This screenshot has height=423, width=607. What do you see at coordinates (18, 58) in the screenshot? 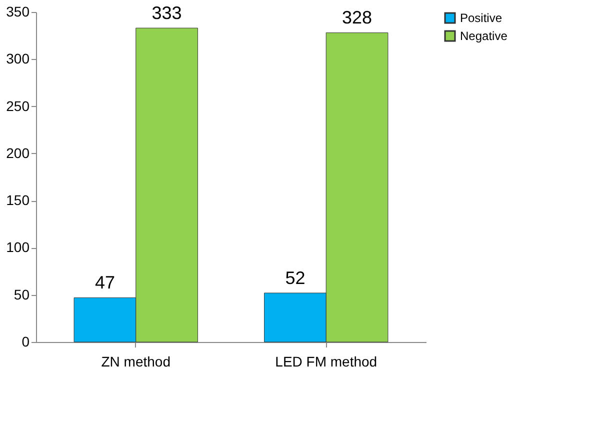
I see `y-tick-label: 300` at bounding box center [18, 58].